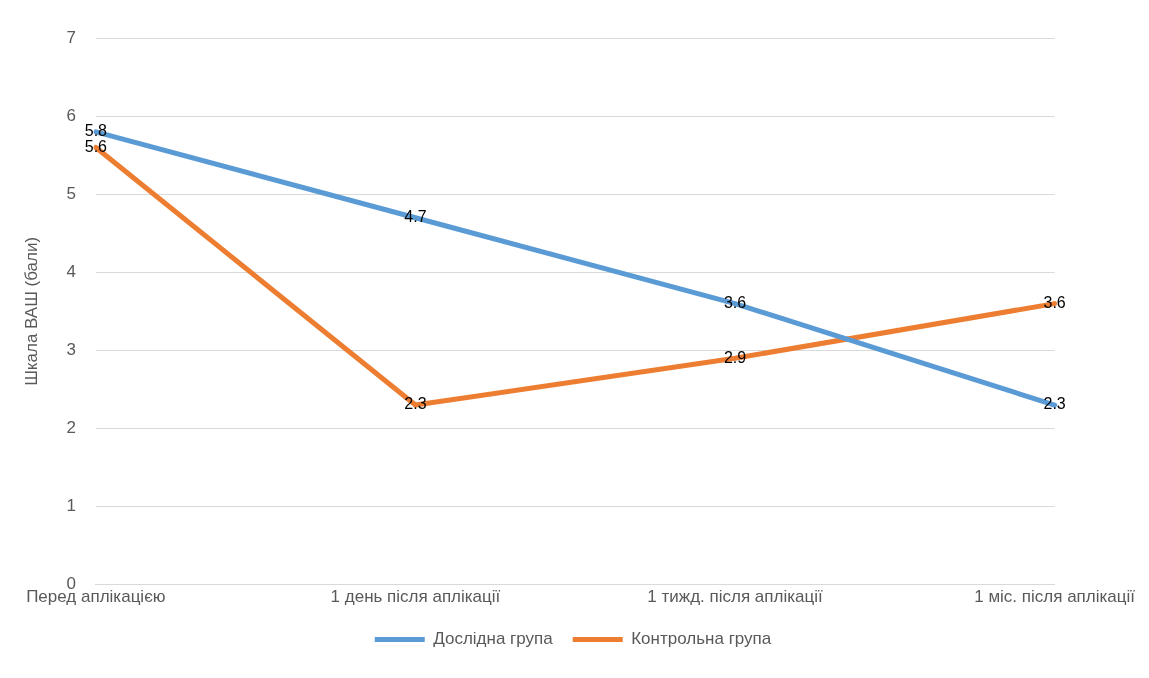 This screenshot has height=678, width=1149. Describe the element at coordinates (1055, 597) in the screenshot. I see `x-tick-label: 1 міс. після аплікації` at that location.